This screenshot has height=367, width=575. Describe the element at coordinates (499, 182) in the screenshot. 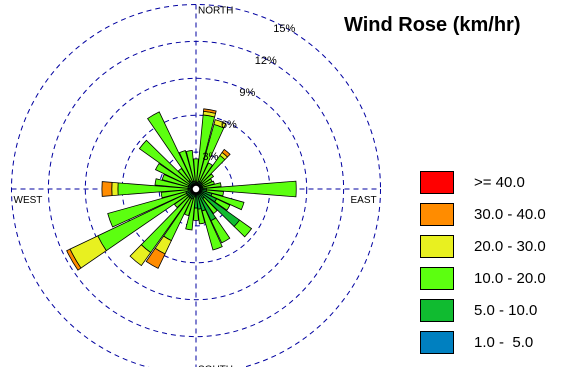

I see `legend-label: >= 40.0` at that location.